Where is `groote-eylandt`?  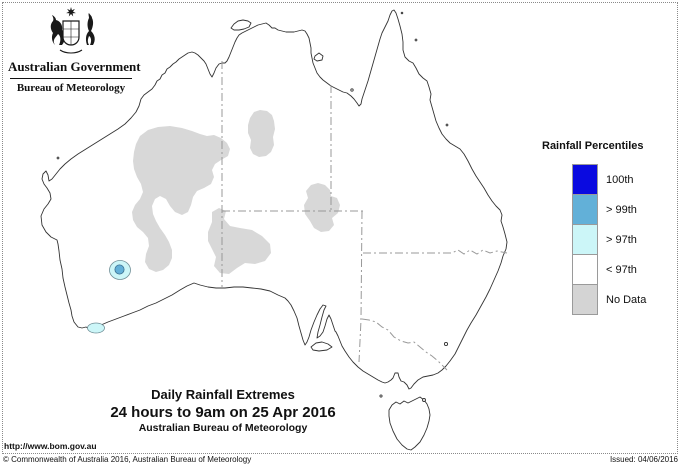 groote-eylandt is located at coordinates (318, 57).